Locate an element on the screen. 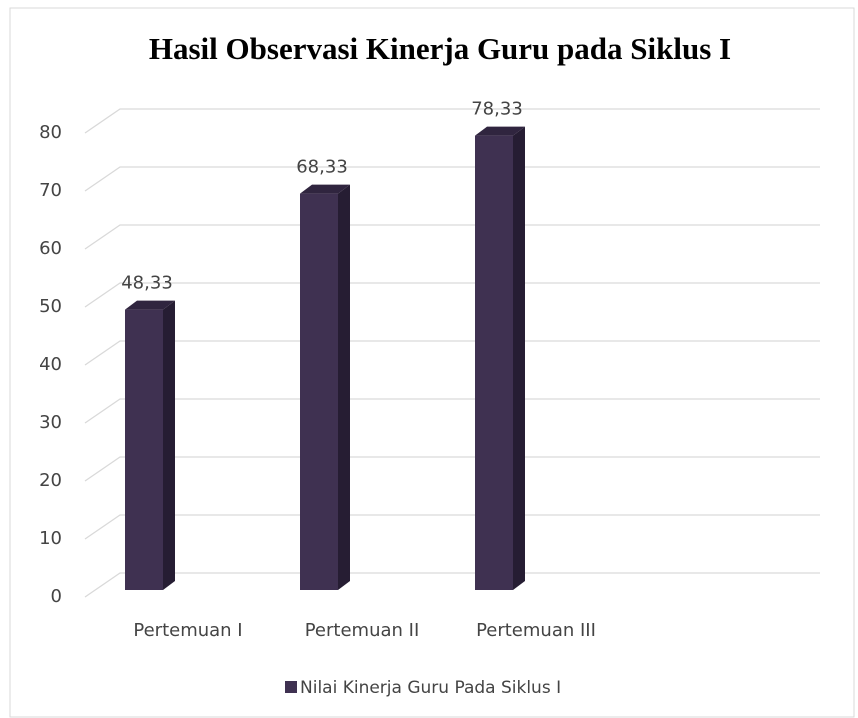 Image resolution: width=858 pixels, height=718 pixels. y-tick-label: 30 is located at coordinates (50, 422).